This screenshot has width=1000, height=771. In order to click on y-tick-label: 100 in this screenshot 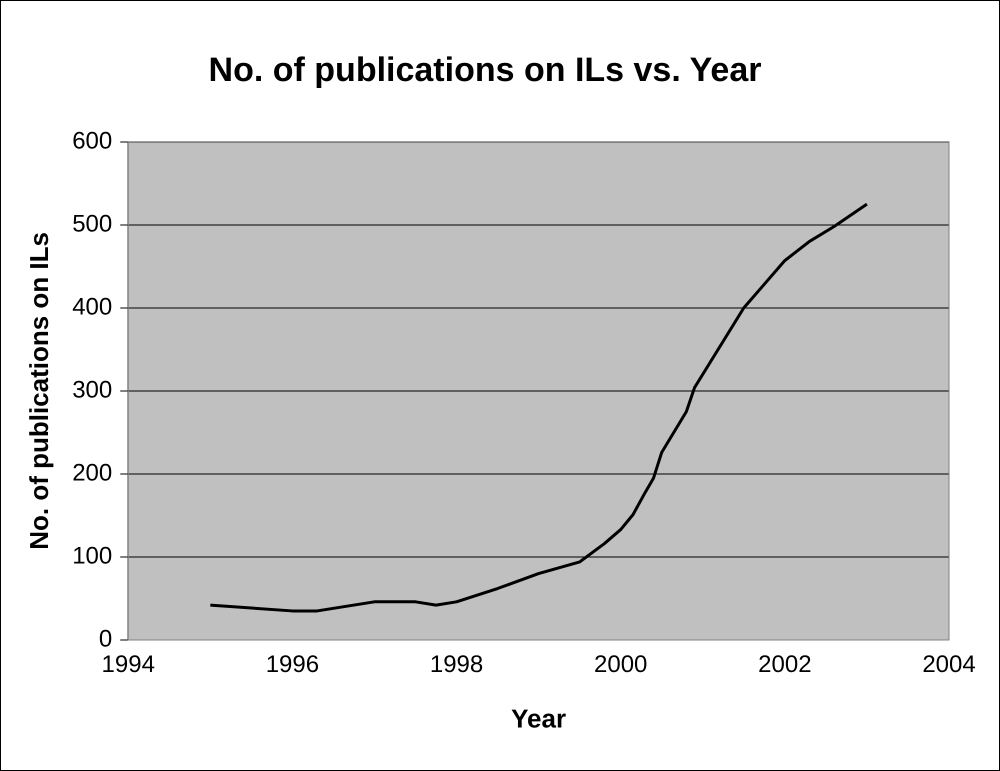, I will do `click(92, 556)`.